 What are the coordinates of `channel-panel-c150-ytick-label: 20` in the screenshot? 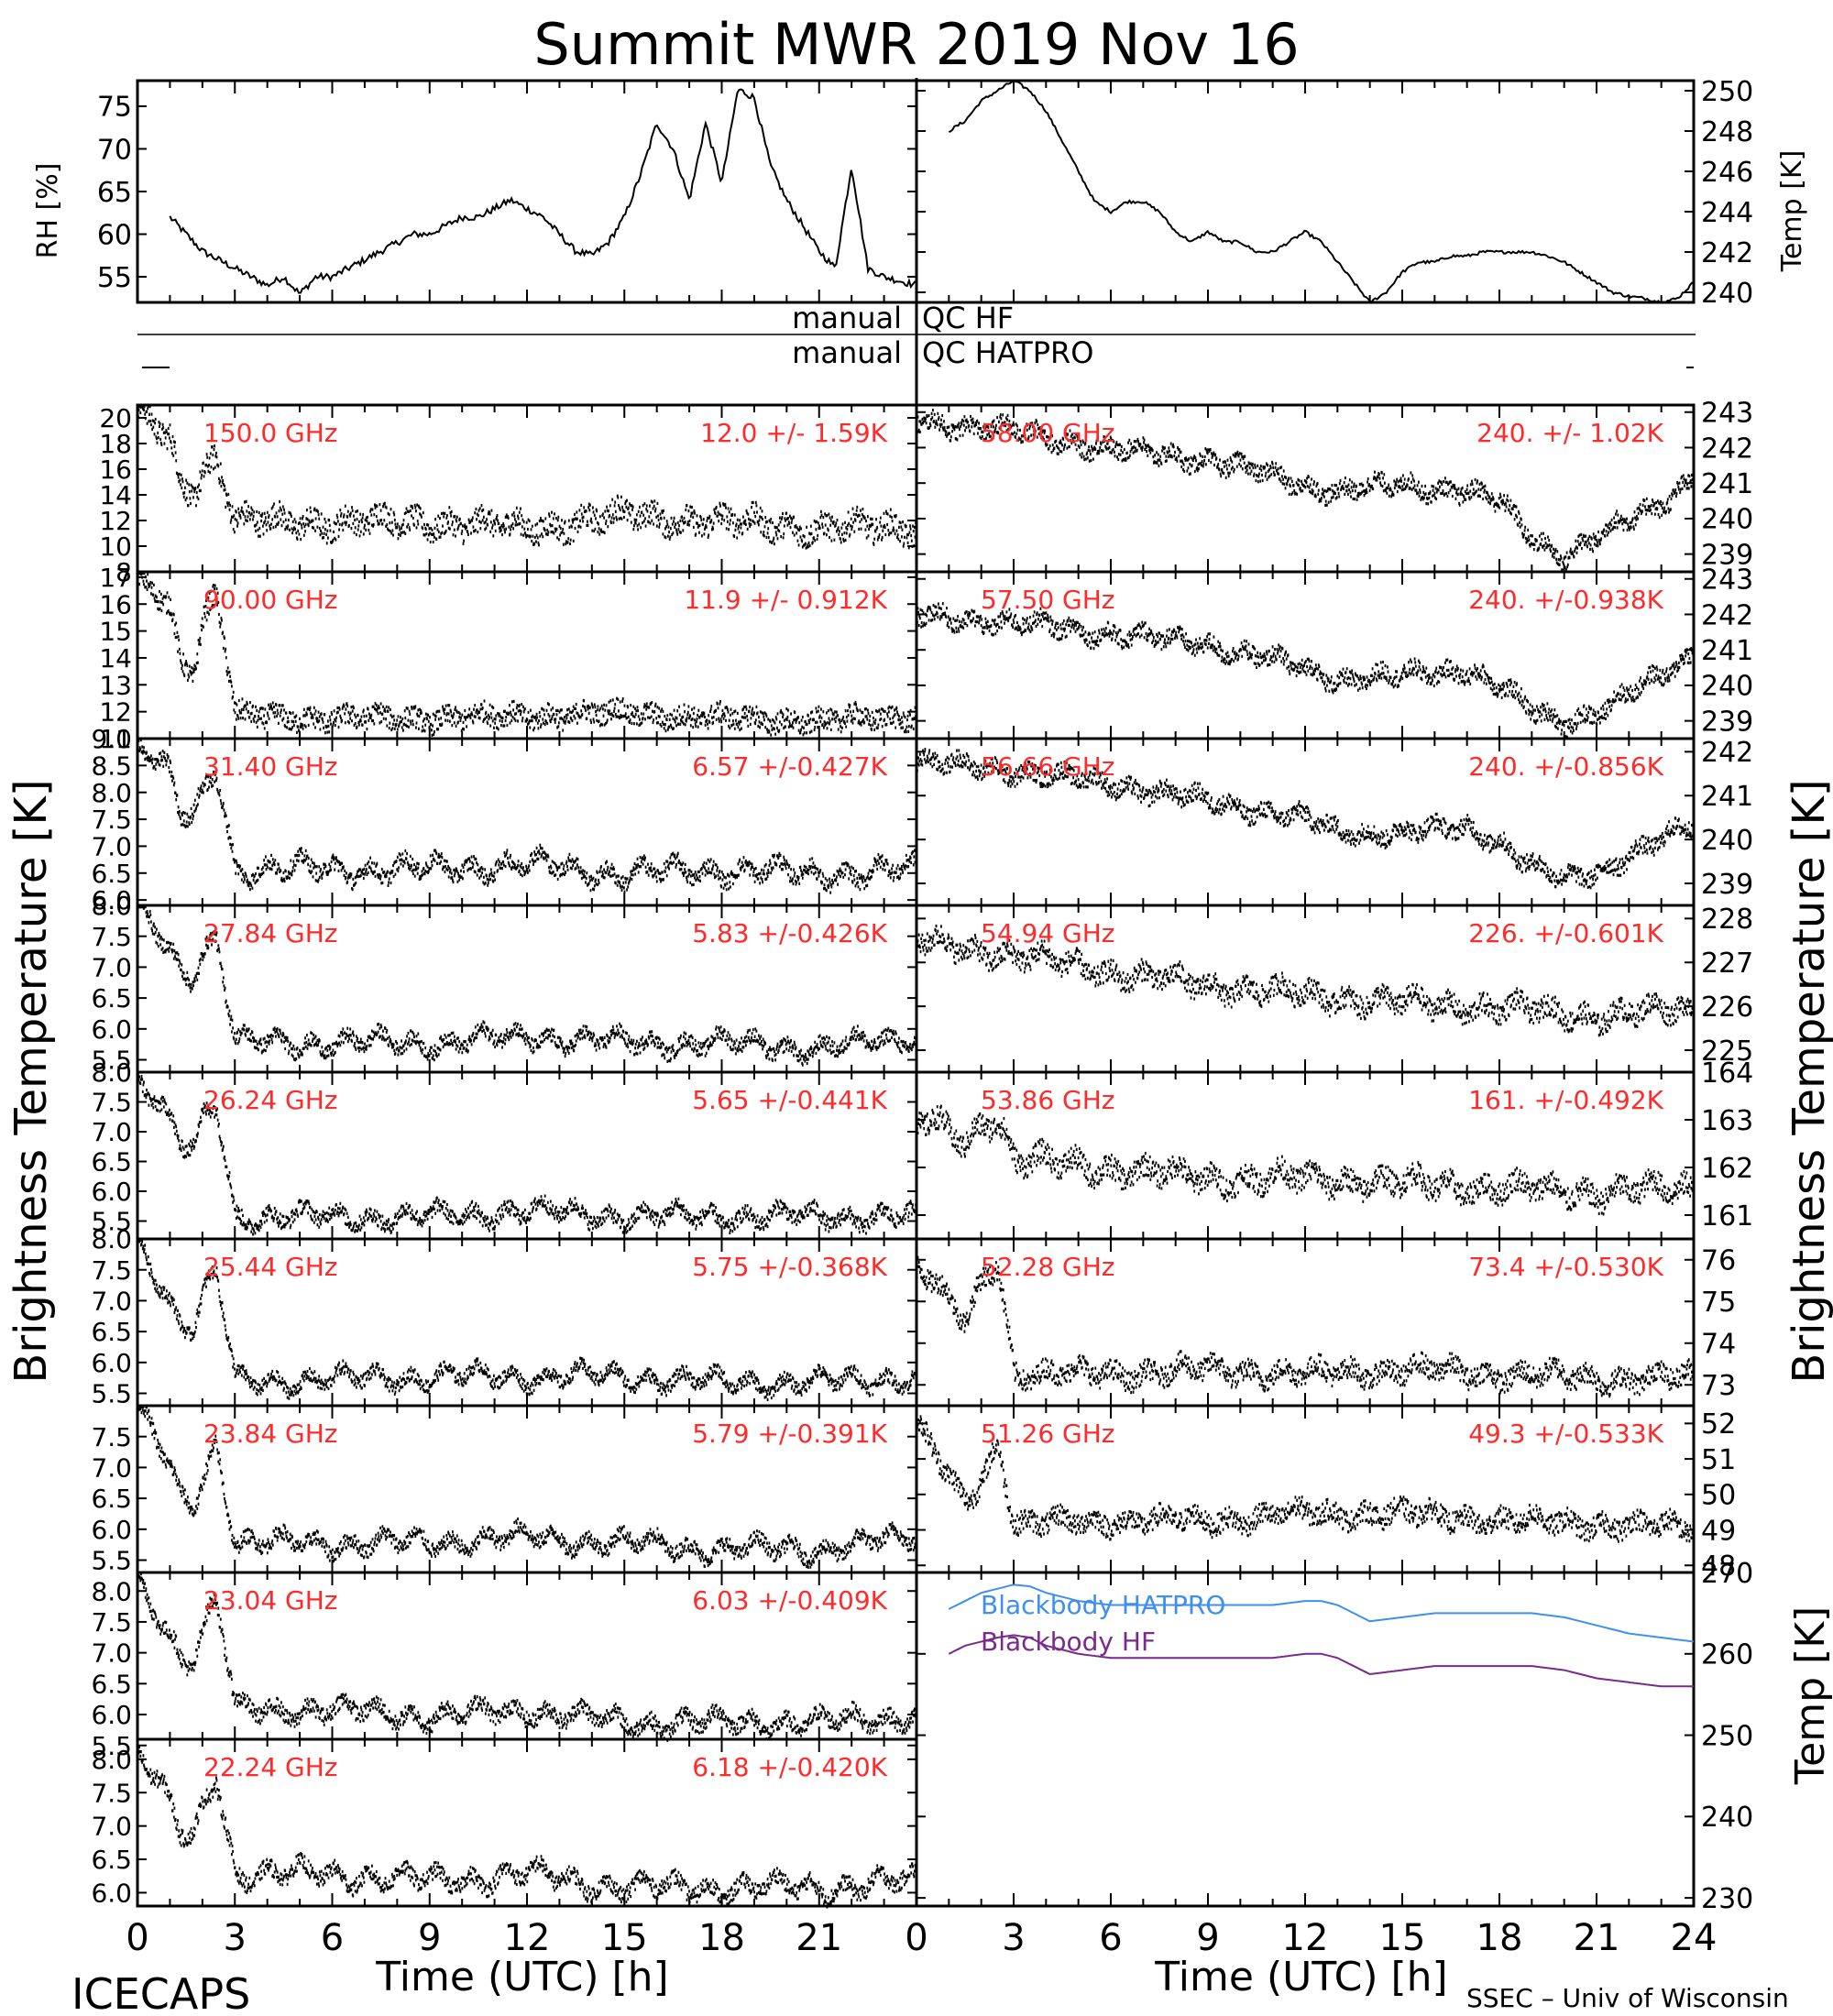 It's located at (115, 418).